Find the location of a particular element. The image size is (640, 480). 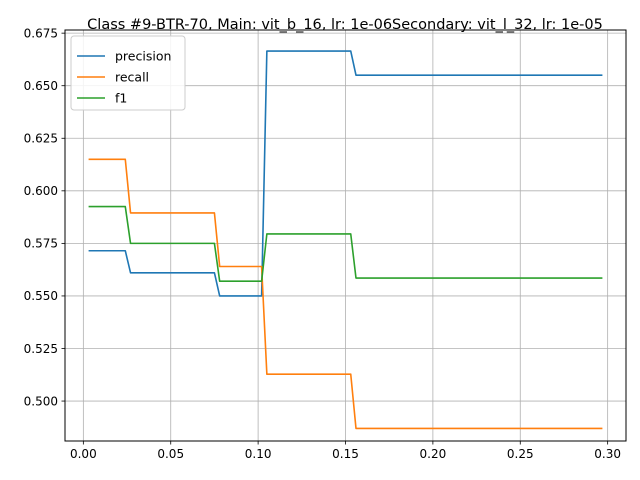

legend-box is located at coordinates (128, 73).